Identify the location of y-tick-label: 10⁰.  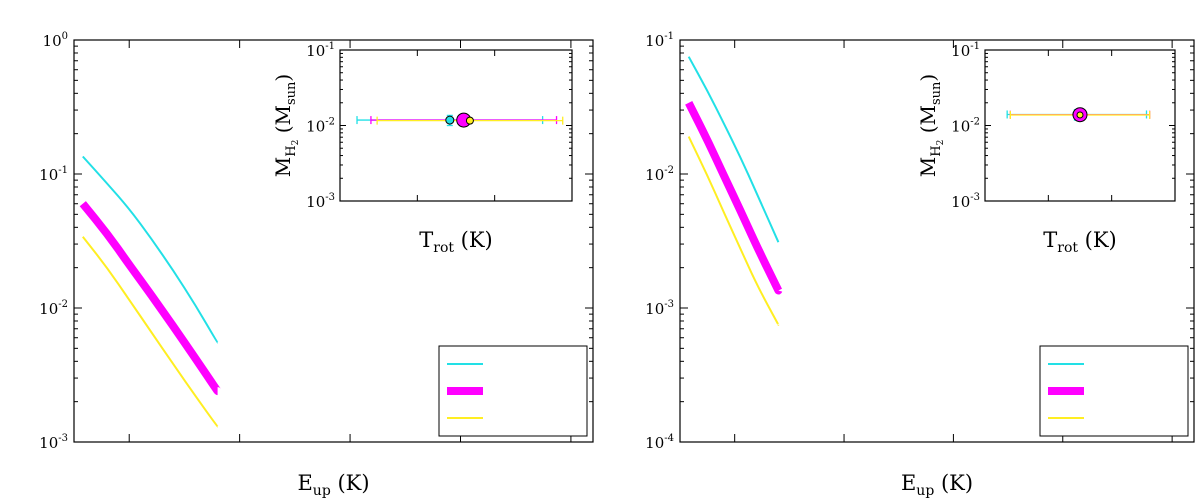
(55, 40).